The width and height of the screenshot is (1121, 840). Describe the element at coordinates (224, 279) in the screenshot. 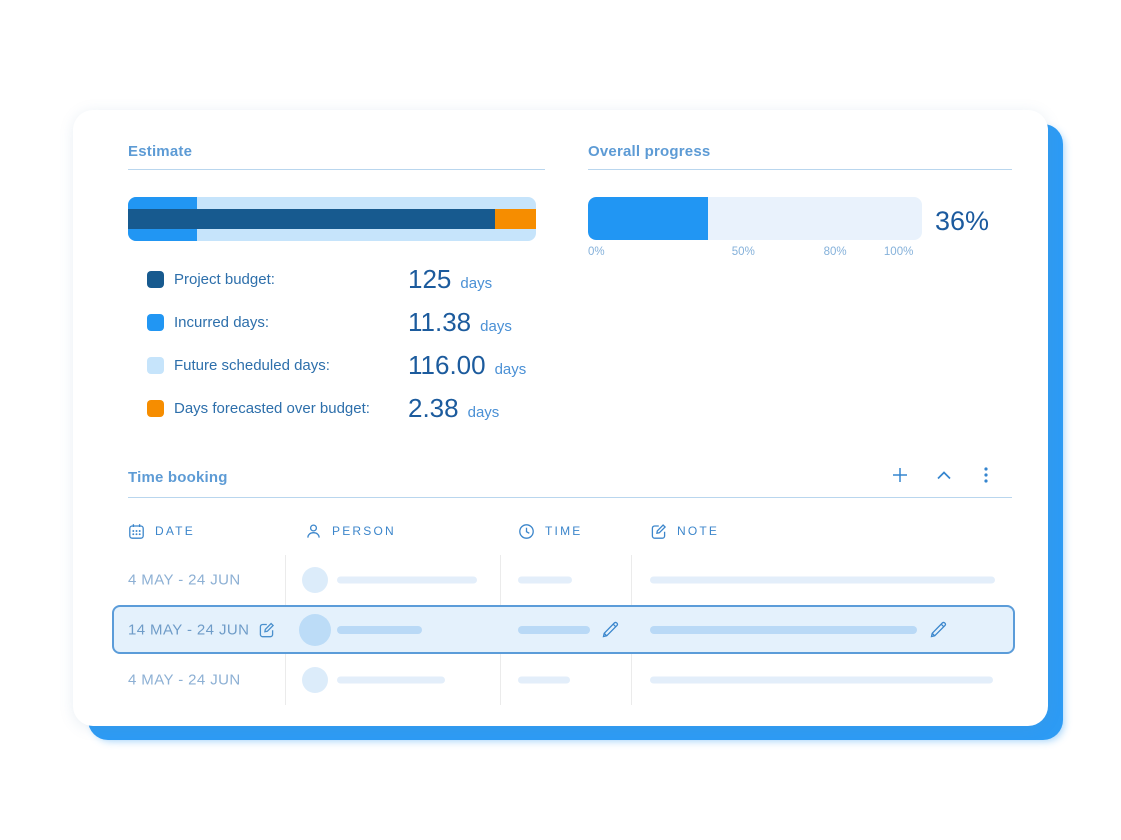

I see `legend-label: Project budget:` at that location.